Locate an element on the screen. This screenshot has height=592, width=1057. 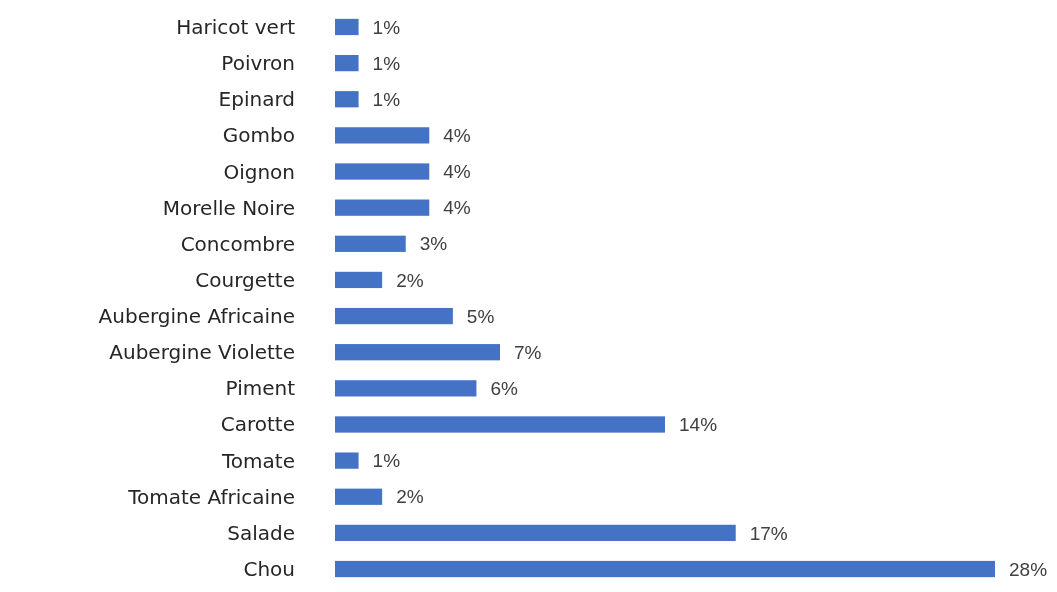
y-tick-label: Oignon is located at coordinates (259, 171).